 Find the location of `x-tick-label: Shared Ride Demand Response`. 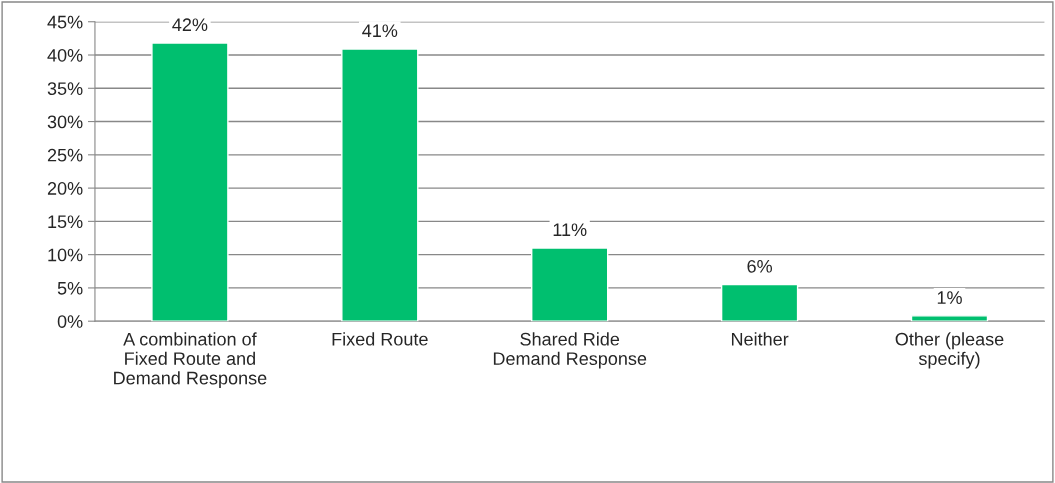

x-tick-label: Shared Ride Demand Response is located at coordinates (570, 350).